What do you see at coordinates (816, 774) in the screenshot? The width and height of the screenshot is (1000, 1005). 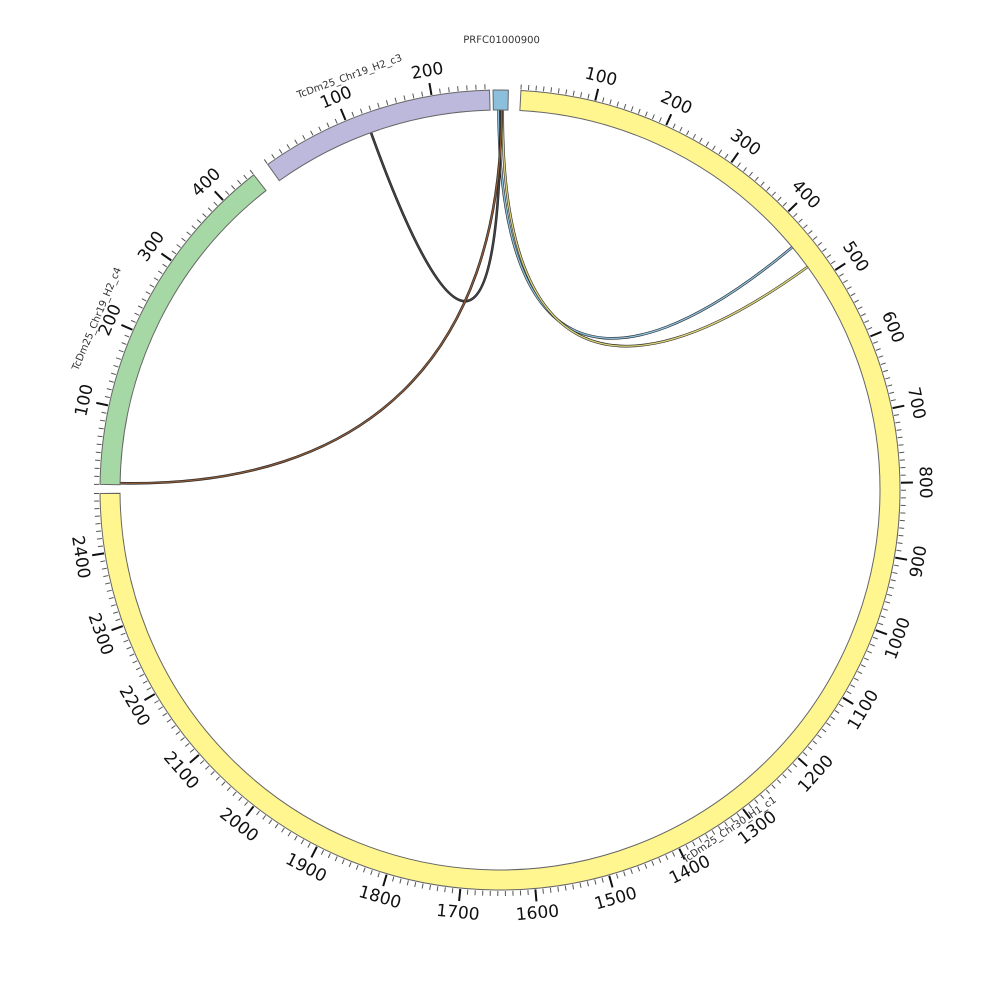 I see `tick-label-c1-1200: 1200` at bounding box center [816, 774].